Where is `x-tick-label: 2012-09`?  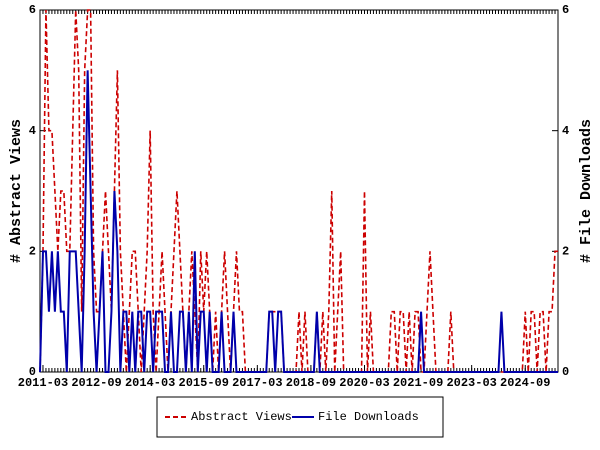 x-tick-label: 2012-09 is located at coordinates (96, 383).